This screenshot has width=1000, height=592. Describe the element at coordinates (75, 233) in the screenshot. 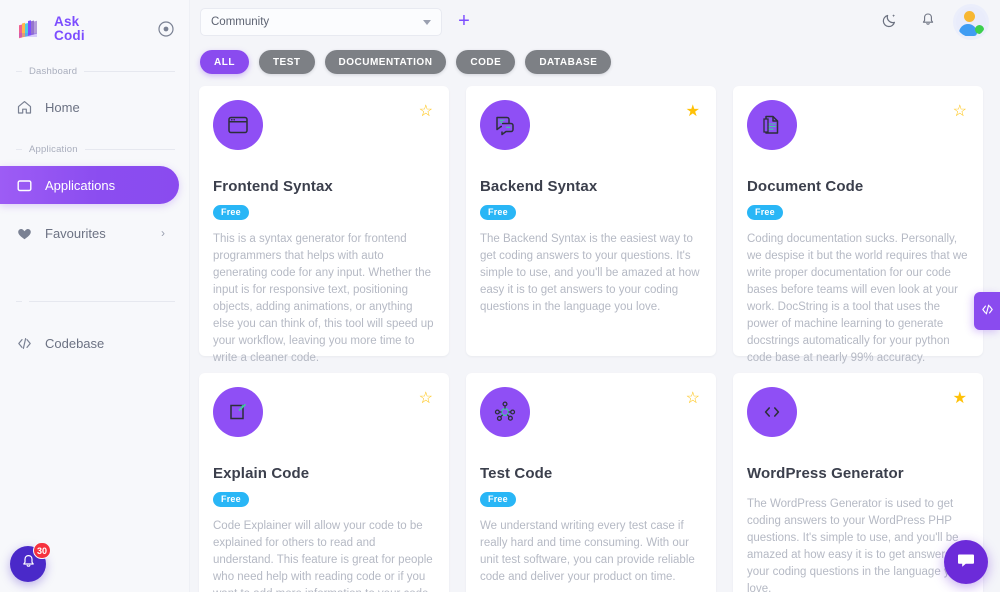

I see `sidebar-item-label: Favourites` at that location.